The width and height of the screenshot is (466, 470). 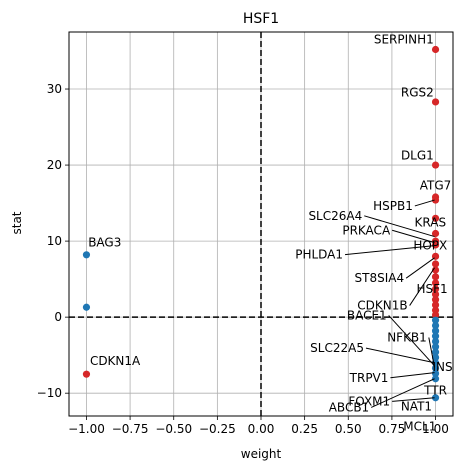 What do you see at coordinates (319, 255) in the screenshot?
I see `annotation-label: PHLDA1` at bounding box center [319, 255].